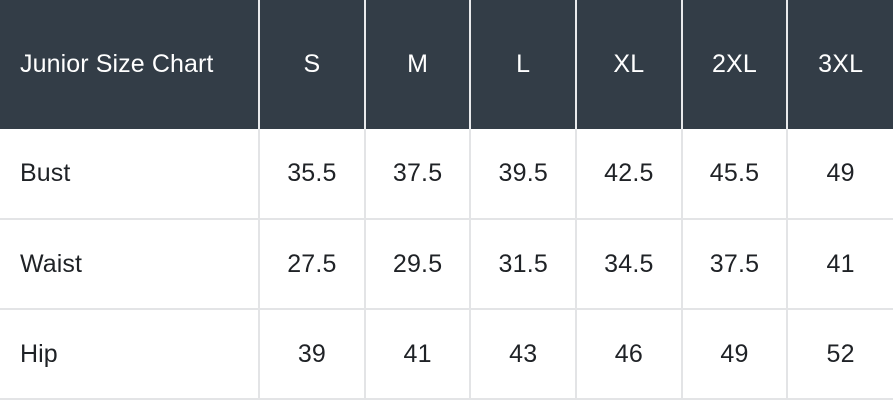 Image resolution: width=893 pixels, height=407 pixels. Describe the element at coordinates (734, 354) in the screenshot. I see `cell-hip-2xl: 49` at that location.